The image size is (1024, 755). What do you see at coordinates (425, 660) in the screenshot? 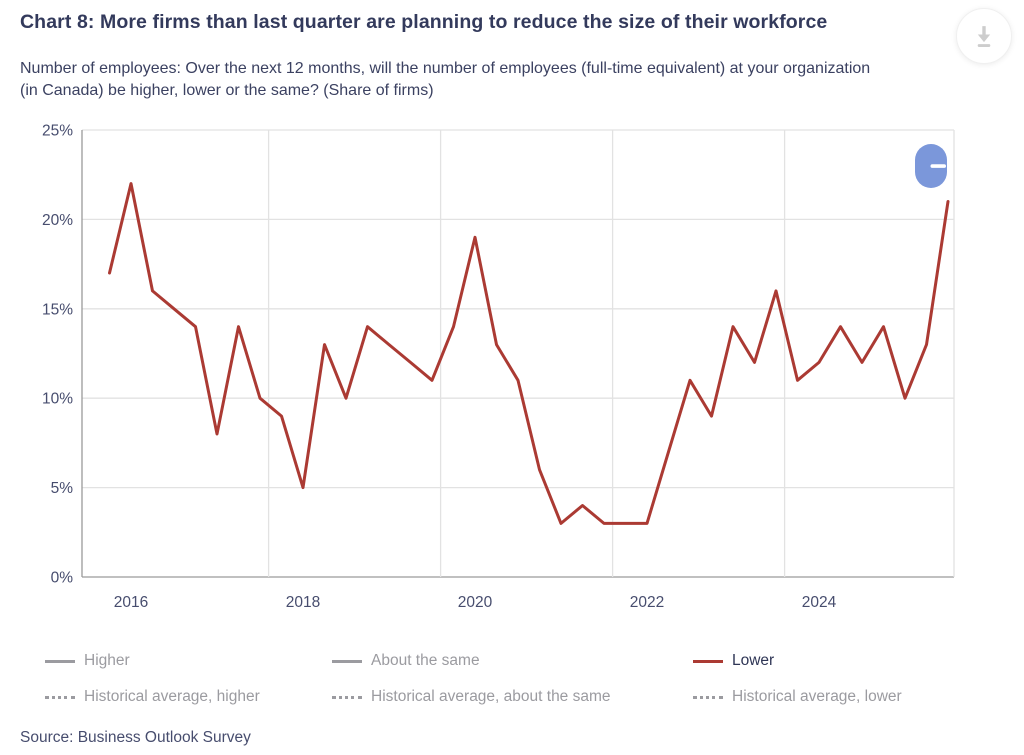
I see `legend-label: About the same` at bounding box center [425, 660].